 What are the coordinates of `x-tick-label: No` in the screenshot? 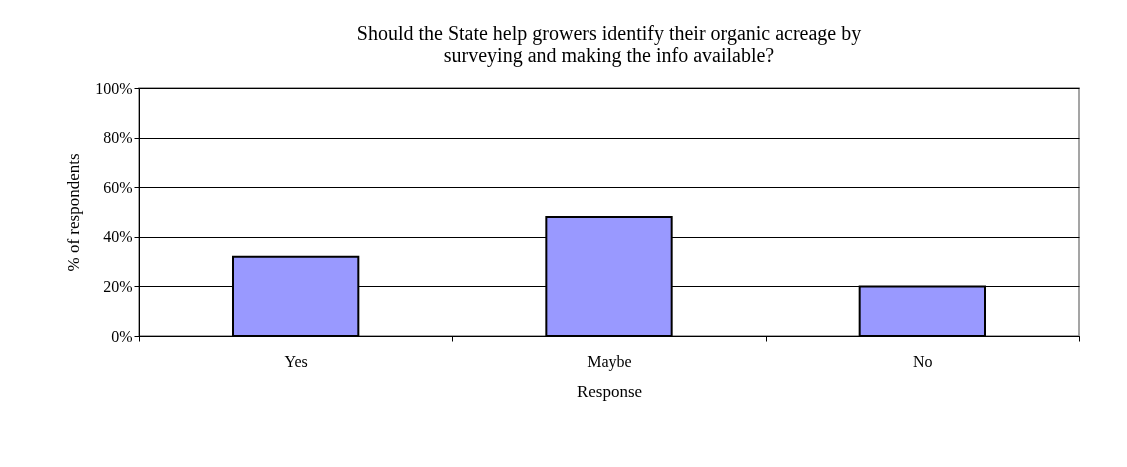 It's located at (923, 361).